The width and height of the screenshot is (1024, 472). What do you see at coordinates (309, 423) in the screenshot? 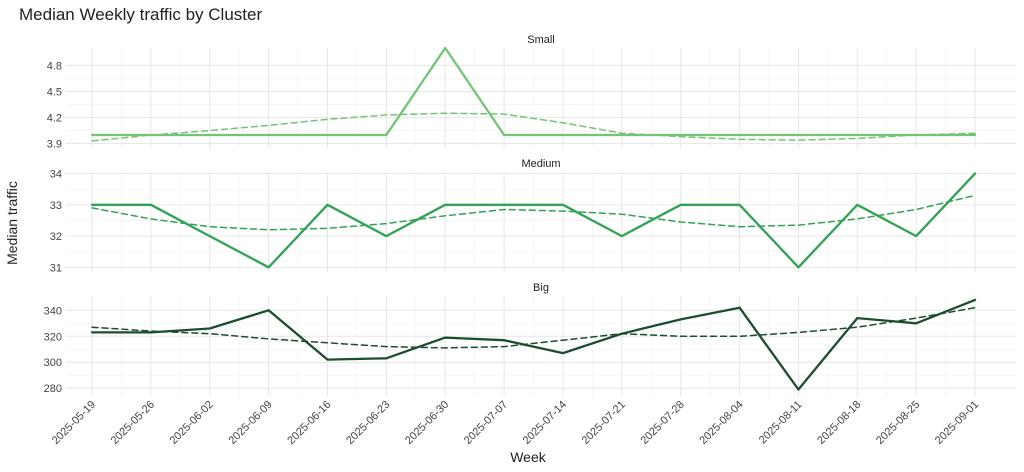
I see `x-tick-label: 2025-06-16` at bounding box center [309, 423].